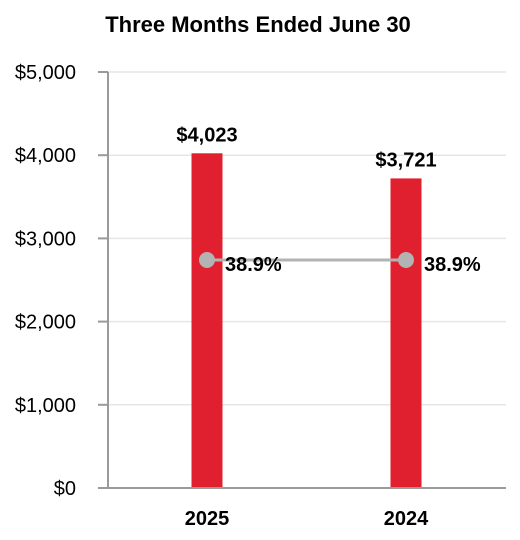 The width and height of the screenshot is (520, 540). Describe the element at coordinates (45, 406) in the screenshot. I see `y-tick-label: $1,000` at that location.